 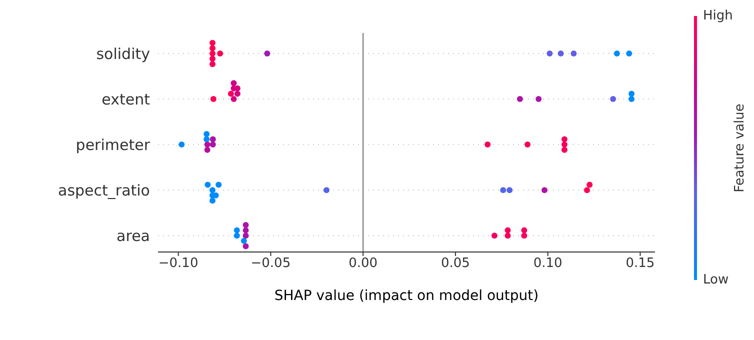 I want to click on y-tick-label: area, so click(x=133, y=235).